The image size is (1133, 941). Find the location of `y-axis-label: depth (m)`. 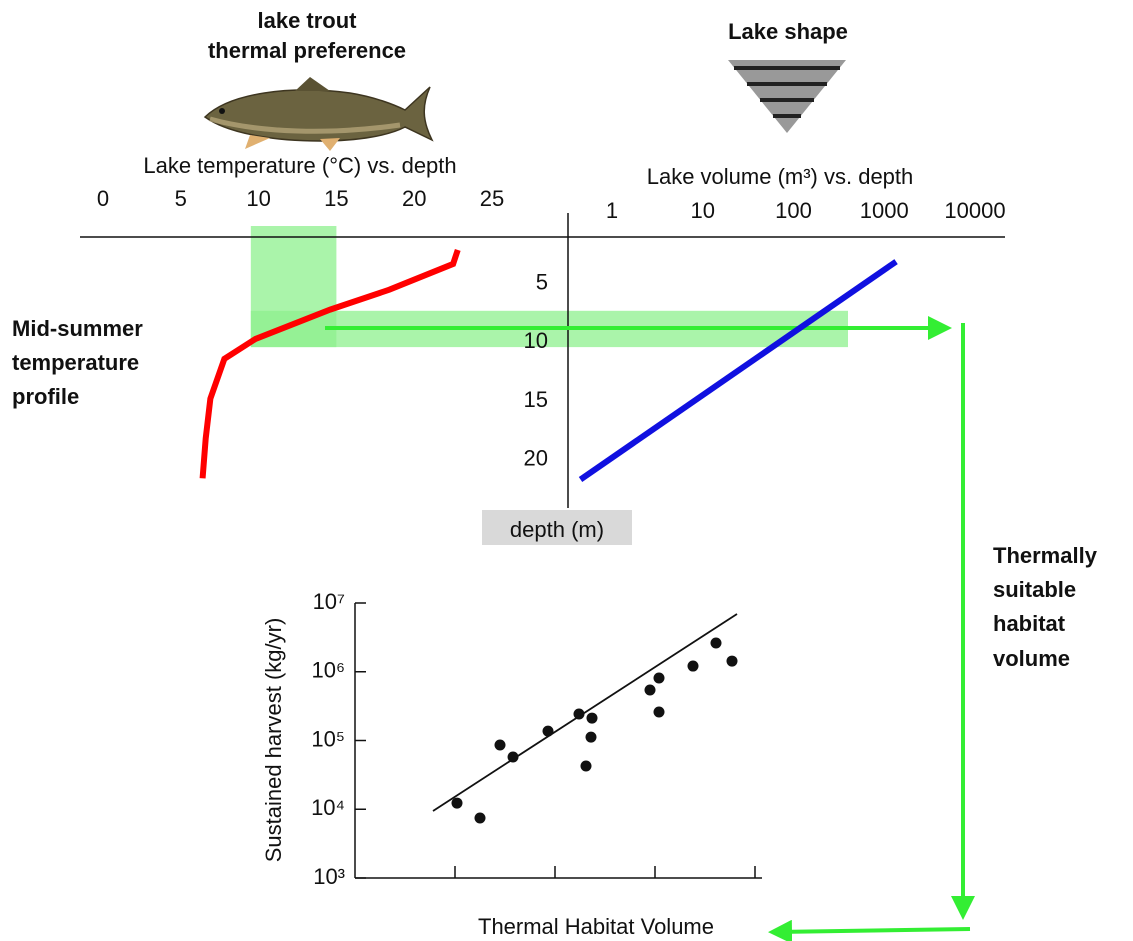

y-axis-label: depth (m) is located at coordinates (557, 529).